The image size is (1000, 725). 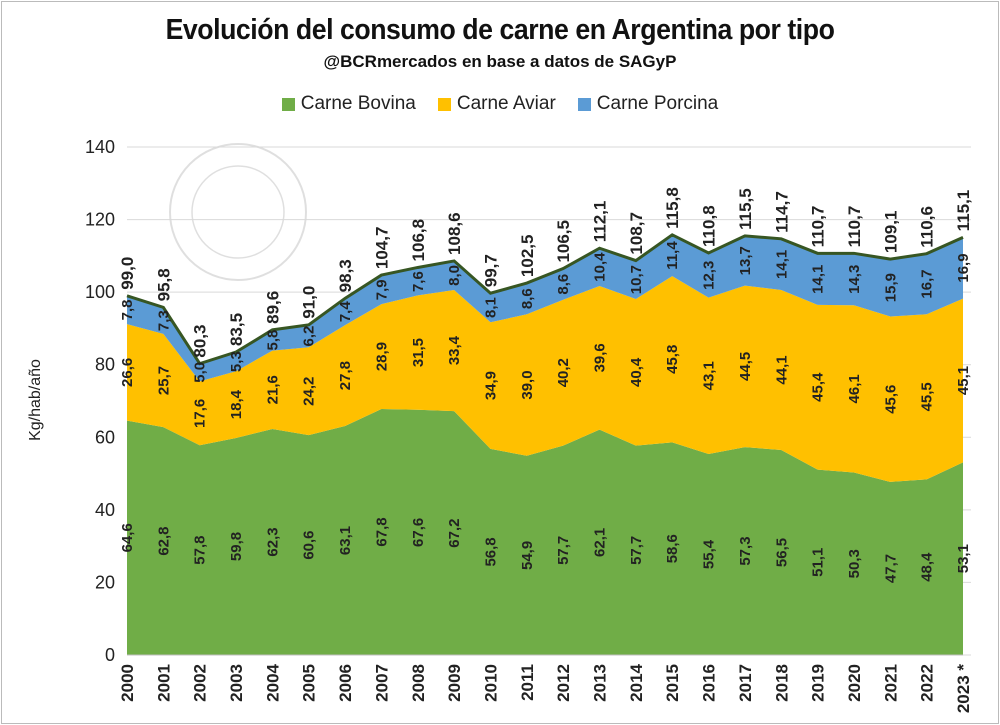 What do you see at coordinates (163, 320) in the screenshot?
I see `data-label: 7,3` at bounding box center [163, 320].